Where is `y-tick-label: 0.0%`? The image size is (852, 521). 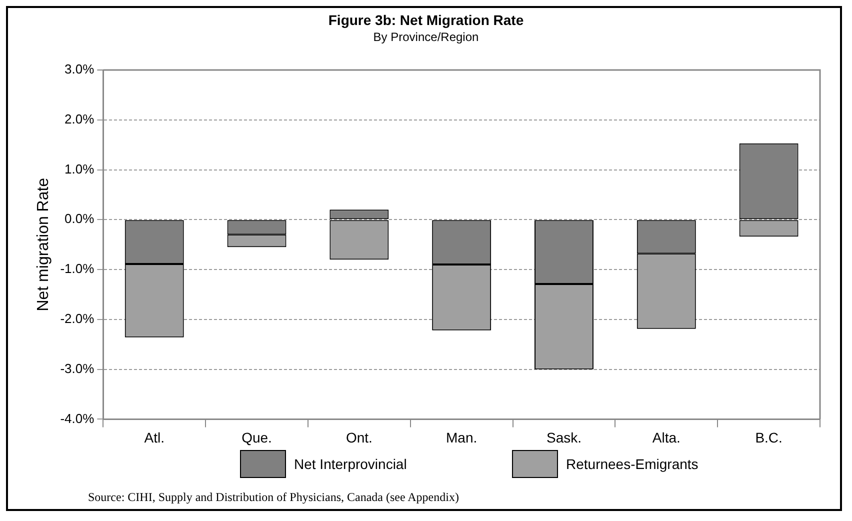 y-tick-label: 0.0% is located at coordinates (79, 218).